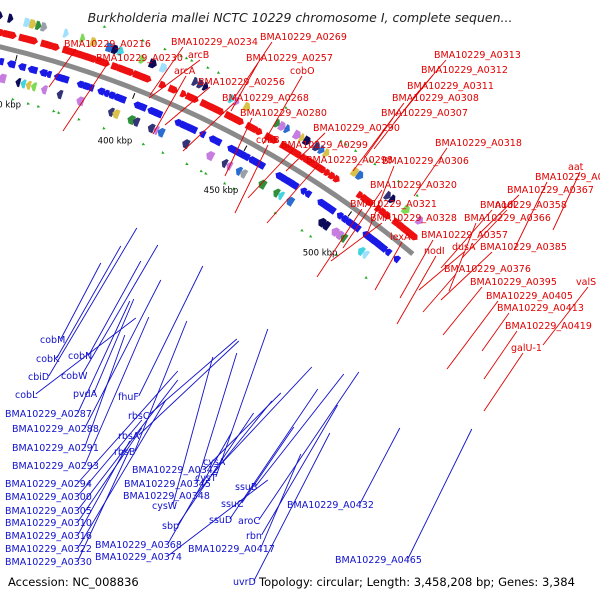 The width and height of the screenshot is (600, 600). I want to click on forward-gene-label: galU-1, so click(526, 348).